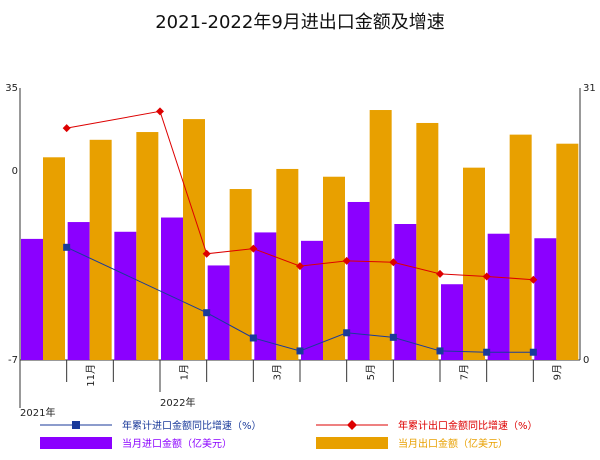 This screenshot has width=600, height=460. I want to click on legend-export-bar-label: 当月出口金额（亿美元）, so click(453, 443).